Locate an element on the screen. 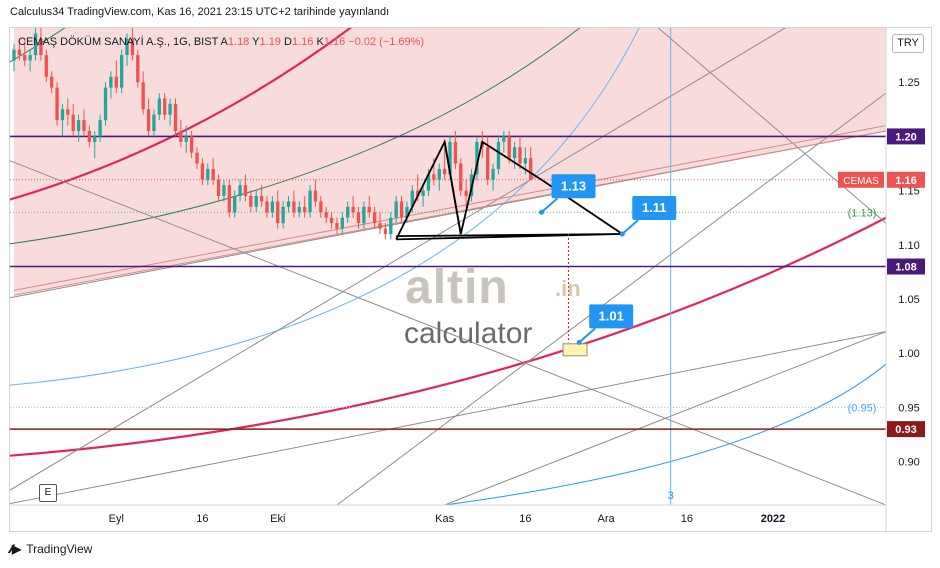  callout-anchor is located at coordinates (579, 342).